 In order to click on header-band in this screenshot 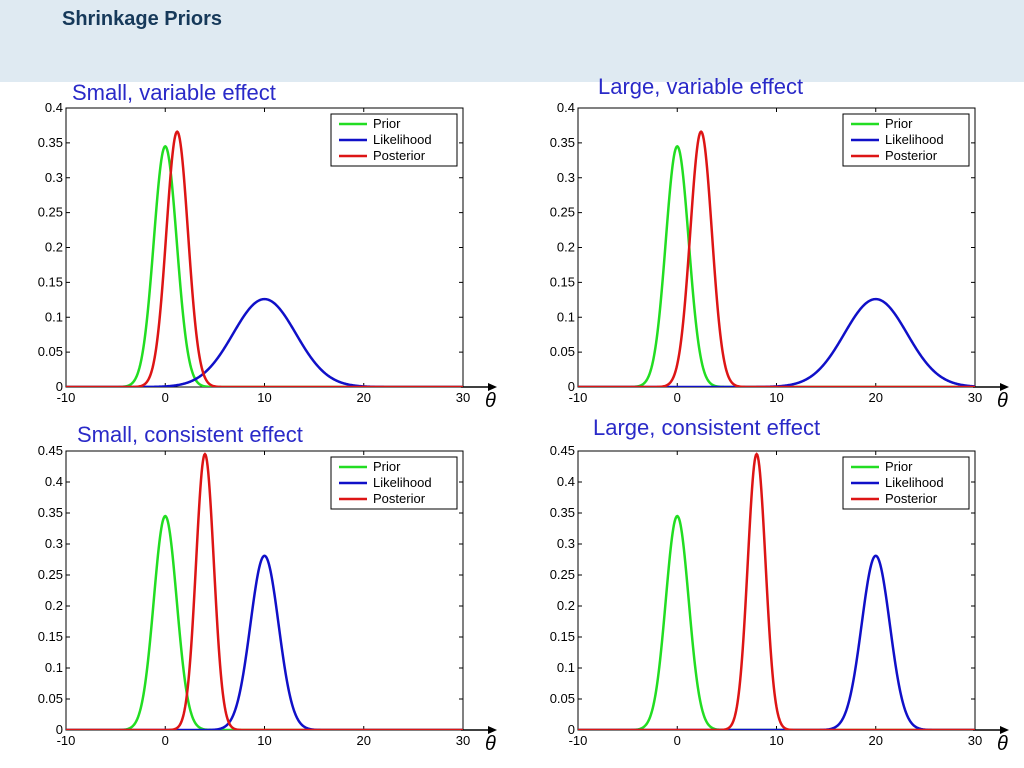, I will do `click(512, 41)`.